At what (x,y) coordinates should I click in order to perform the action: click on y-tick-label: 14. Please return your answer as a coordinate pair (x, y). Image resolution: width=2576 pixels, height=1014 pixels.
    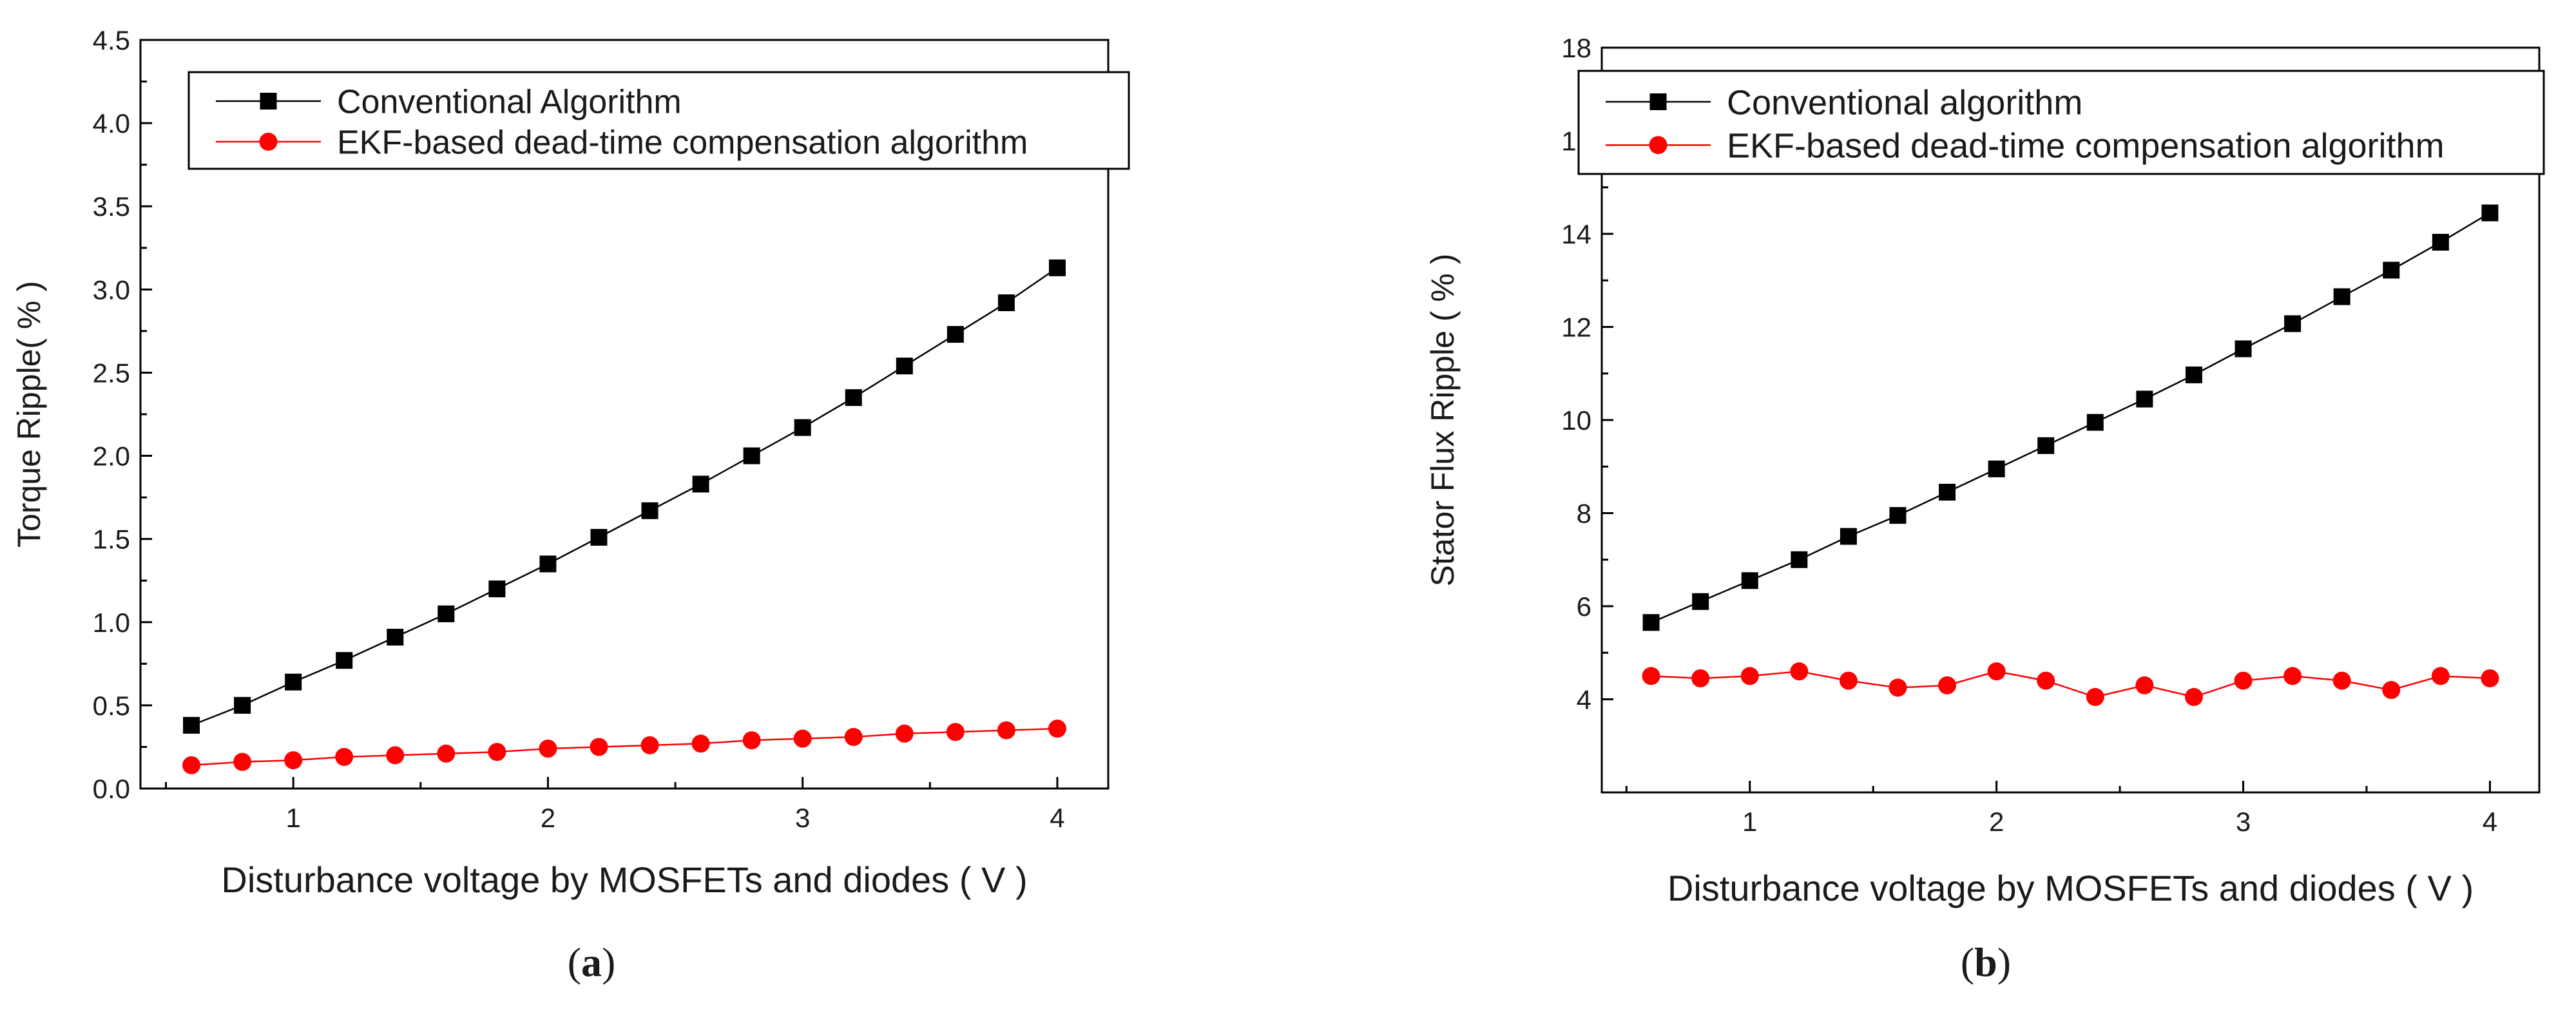
    Looking at the image, I should click on (1576, 234).